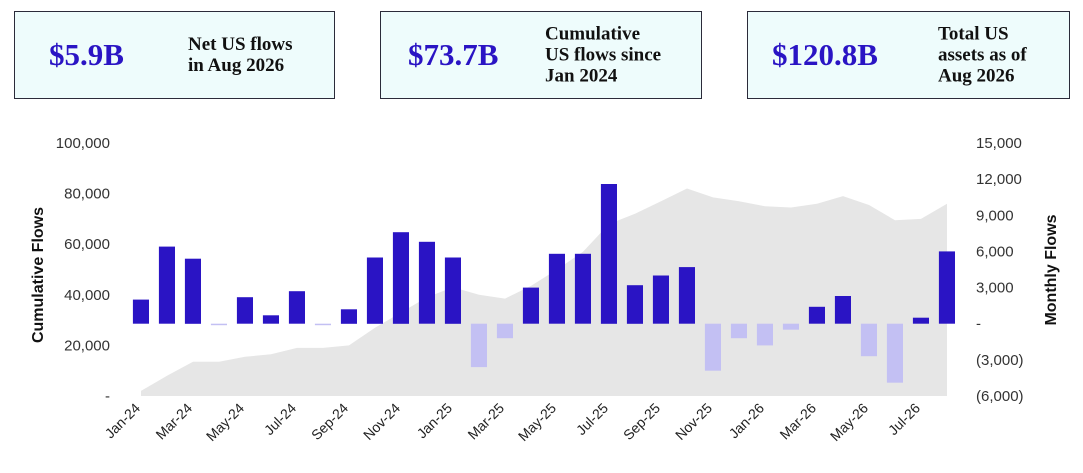 This screenshot has width=1083, height=473. I want to click on y-axis-right-tick: 15,000, so click(999, 143).